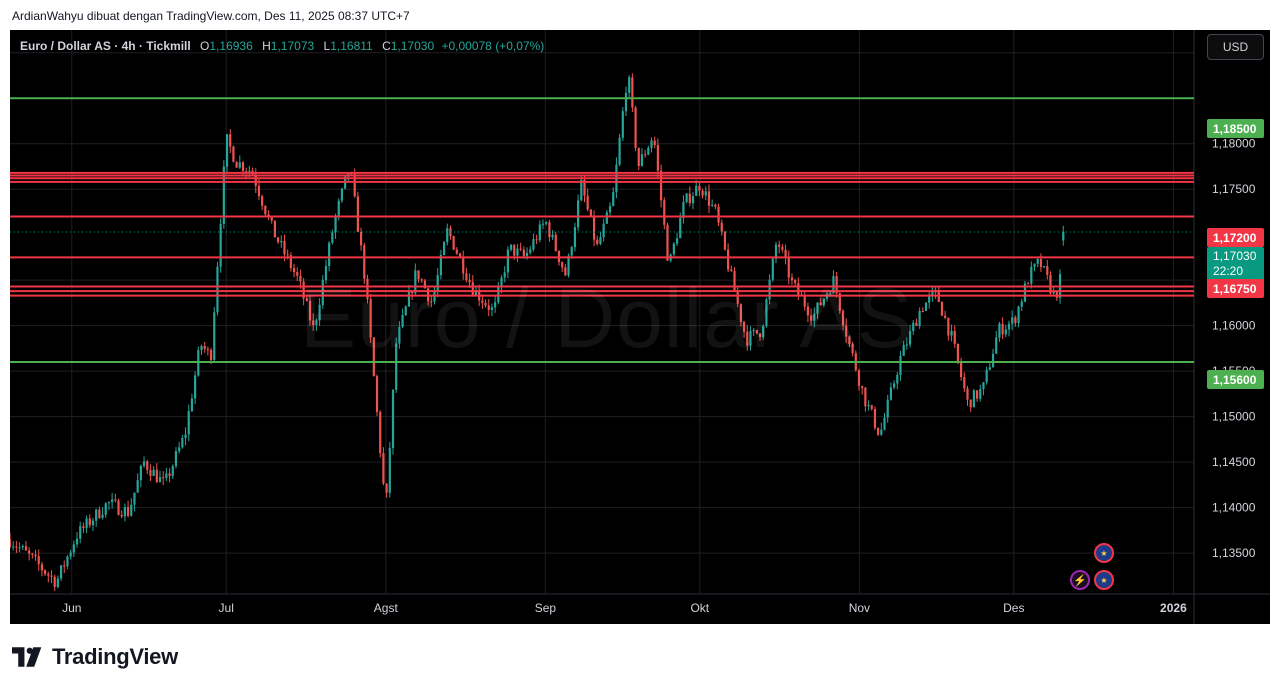 Image resolution: width=1280 pixels, height=688 pixels. Describe the element at coordinates (226, 608) in the screenshot. I see `x-tick-label: Jul` at that location.